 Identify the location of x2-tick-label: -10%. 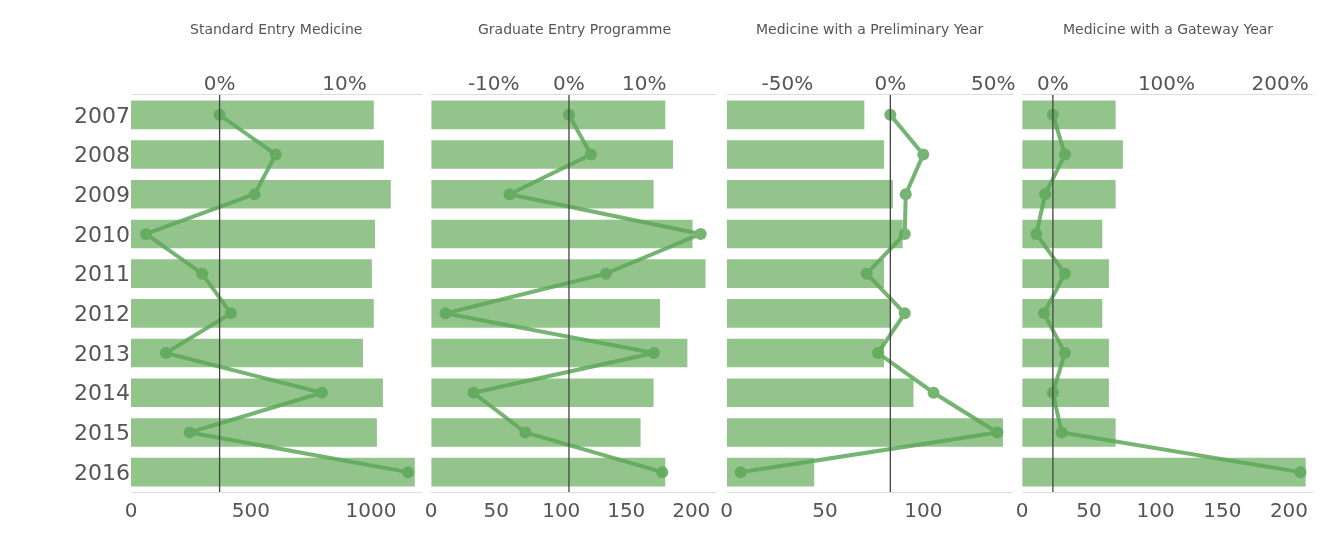
(493, 83).